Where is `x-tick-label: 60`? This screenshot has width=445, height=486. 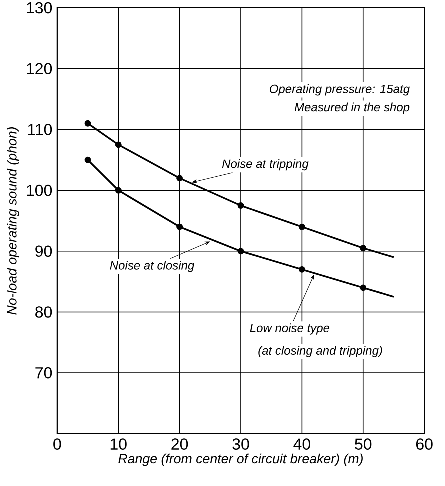 x-tick-label: 60 is located at coordinates (425, 444).